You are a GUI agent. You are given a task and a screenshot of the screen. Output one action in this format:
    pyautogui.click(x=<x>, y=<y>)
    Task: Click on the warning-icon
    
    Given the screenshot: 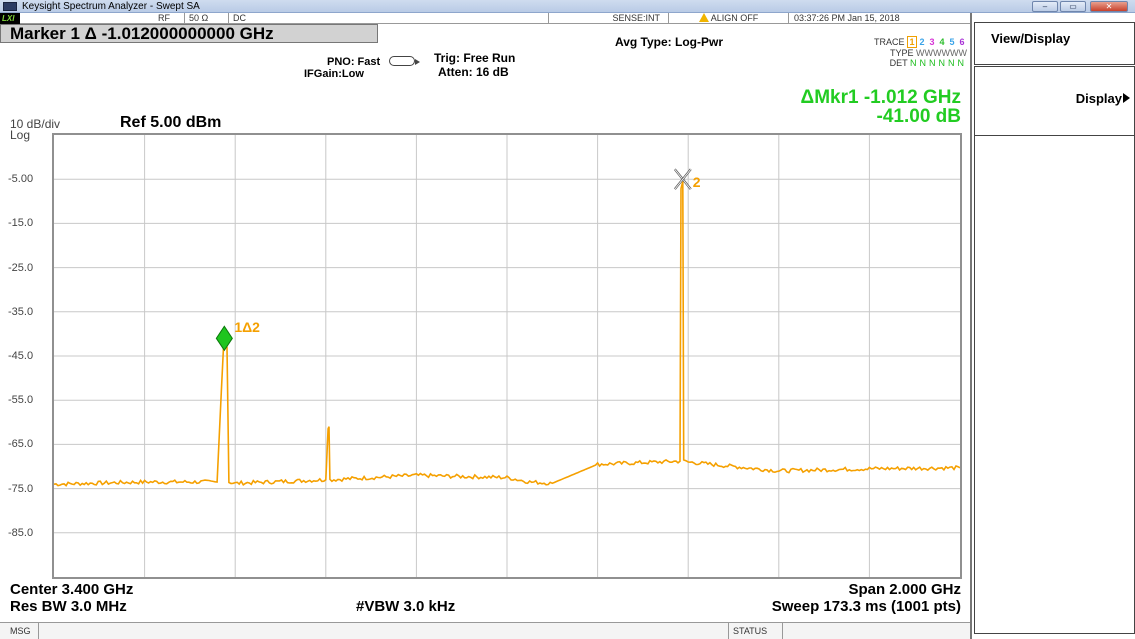 What is the action you would take?
    pyautogui.click(x=703, y=17)
    